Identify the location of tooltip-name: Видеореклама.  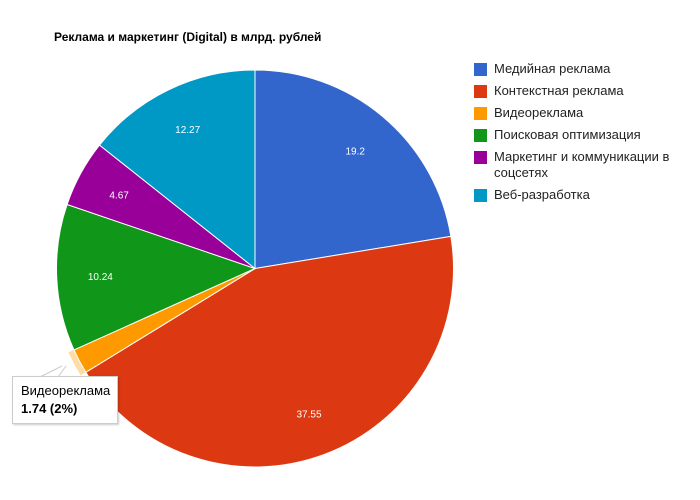
(66, 390).